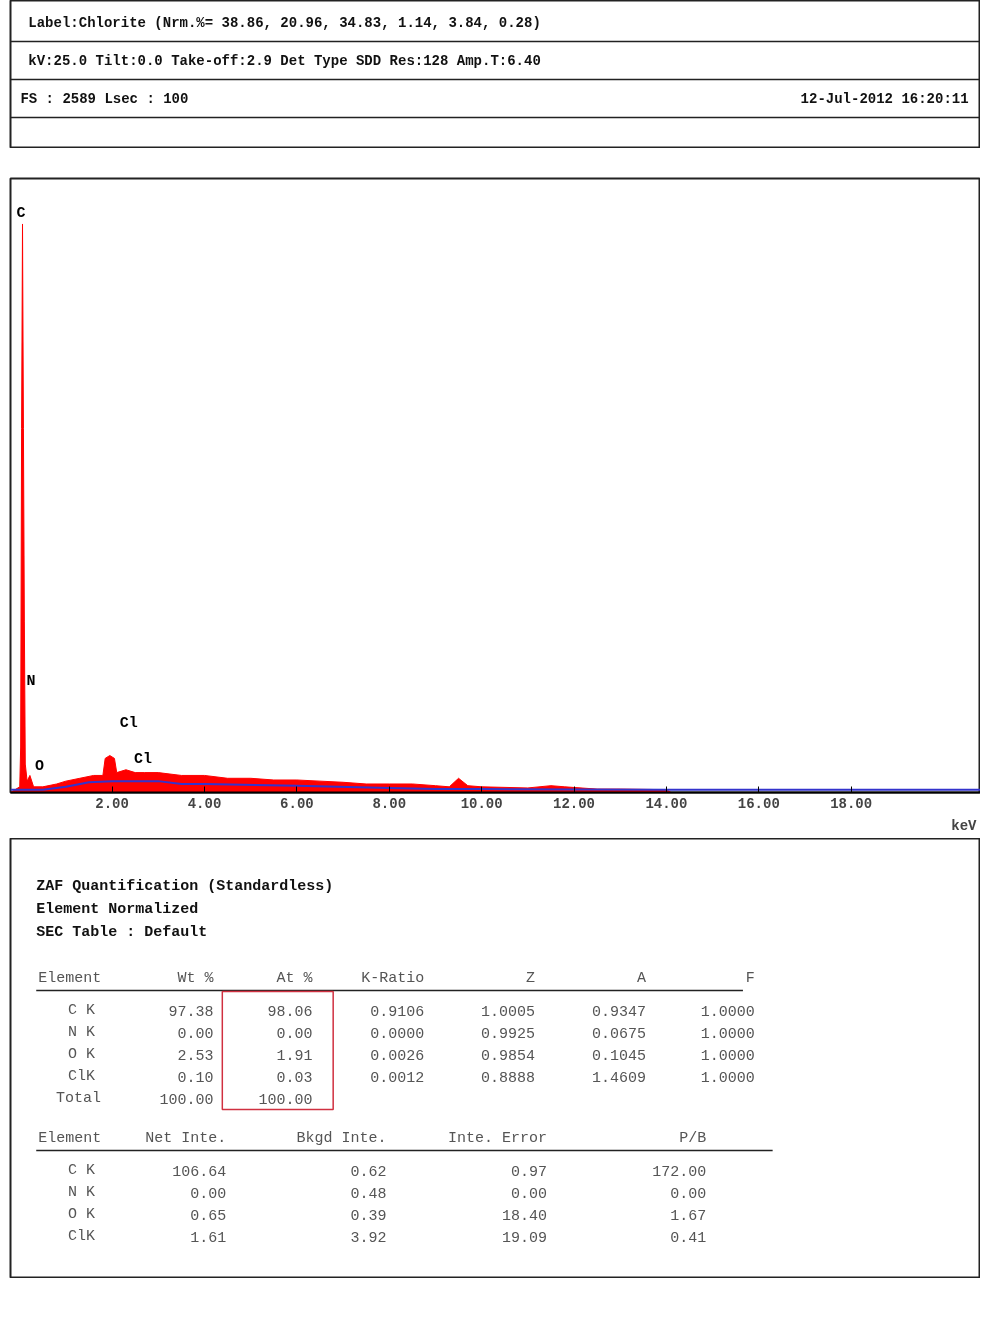 The height and width of the screenshot is (1338, 995). What do you see at coordinates (117, 909) in the screenshot?
I see `text: Element Normalized` at bounding box center [117, 909].